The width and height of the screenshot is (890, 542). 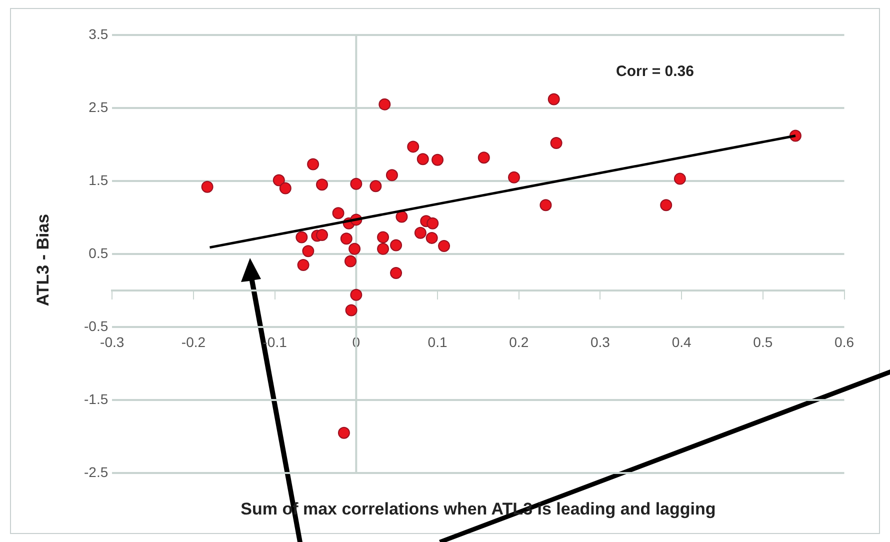 I want to click on y-tick-label: -0.5, so click(x=96, y=326).